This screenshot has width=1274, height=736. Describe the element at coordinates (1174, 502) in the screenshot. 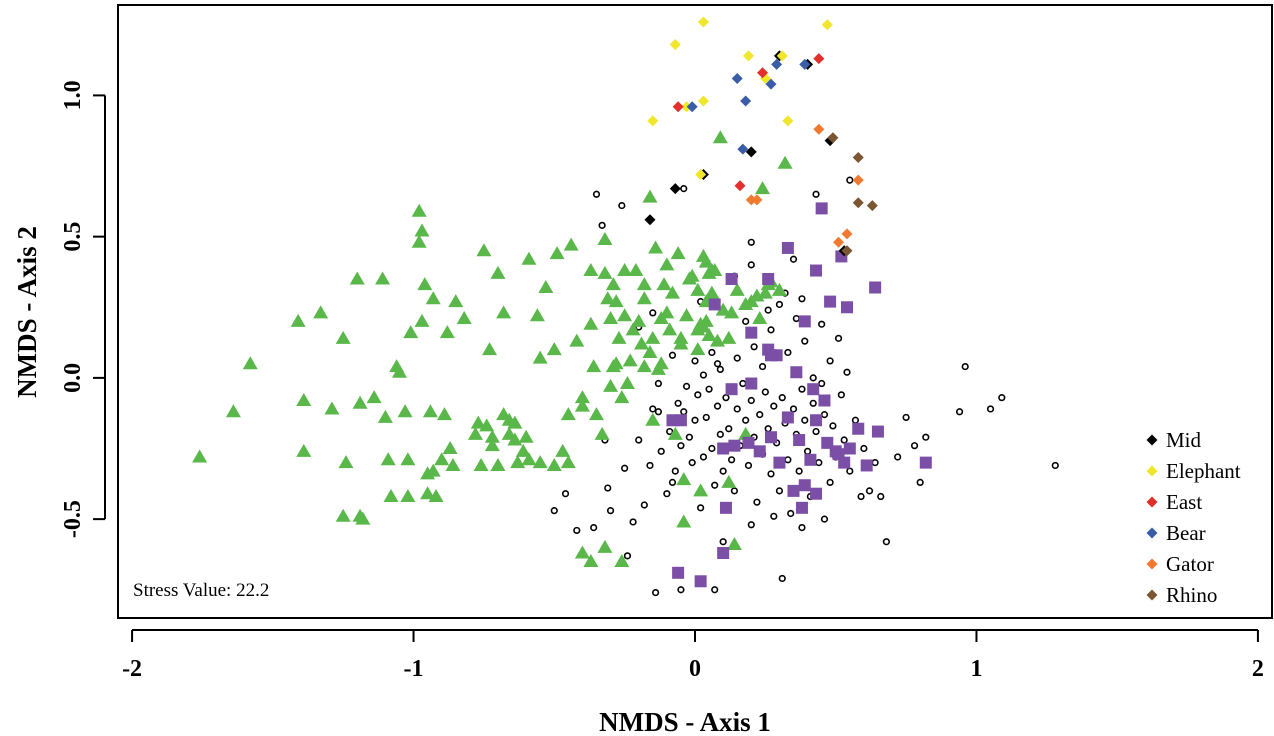

I see `legend-item-east: East` at that location.